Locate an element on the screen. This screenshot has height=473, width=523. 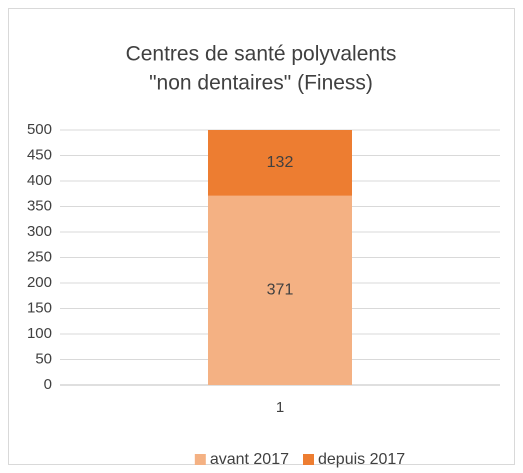
legend-label: depuis 2017 is located at coordinates (361, 459).